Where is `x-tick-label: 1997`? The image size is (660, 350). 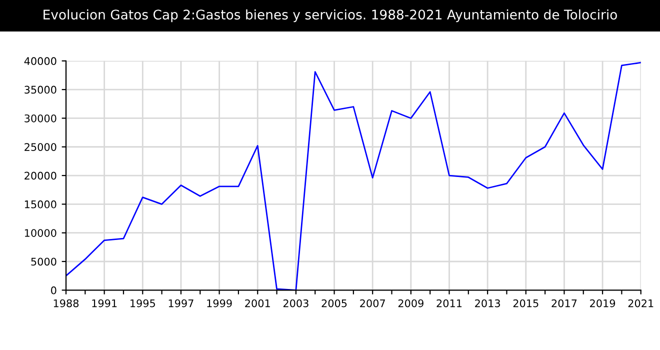
x-tick-label: 1997 is located at coordinates (181, 303).